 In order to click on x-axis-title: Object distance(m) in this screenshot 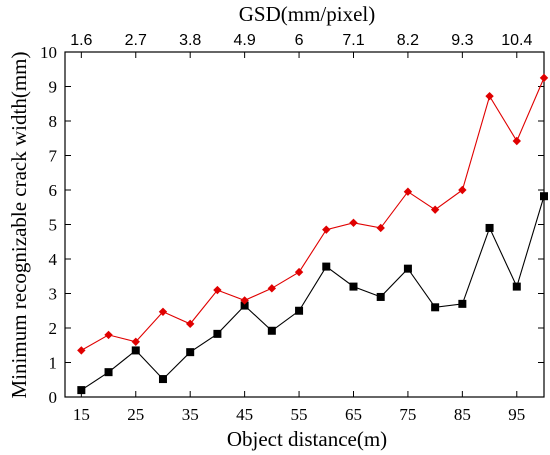, I will do `click(307, 439)`.